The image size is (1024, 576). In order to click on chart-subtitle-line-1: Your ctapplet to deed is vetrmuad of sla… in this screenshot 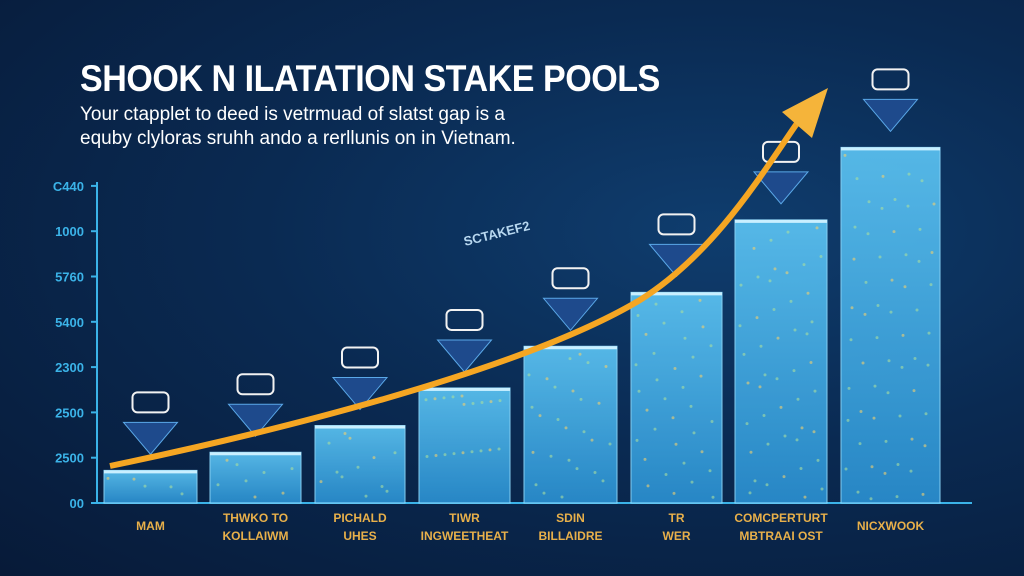, I will do `click(292, 114)`.